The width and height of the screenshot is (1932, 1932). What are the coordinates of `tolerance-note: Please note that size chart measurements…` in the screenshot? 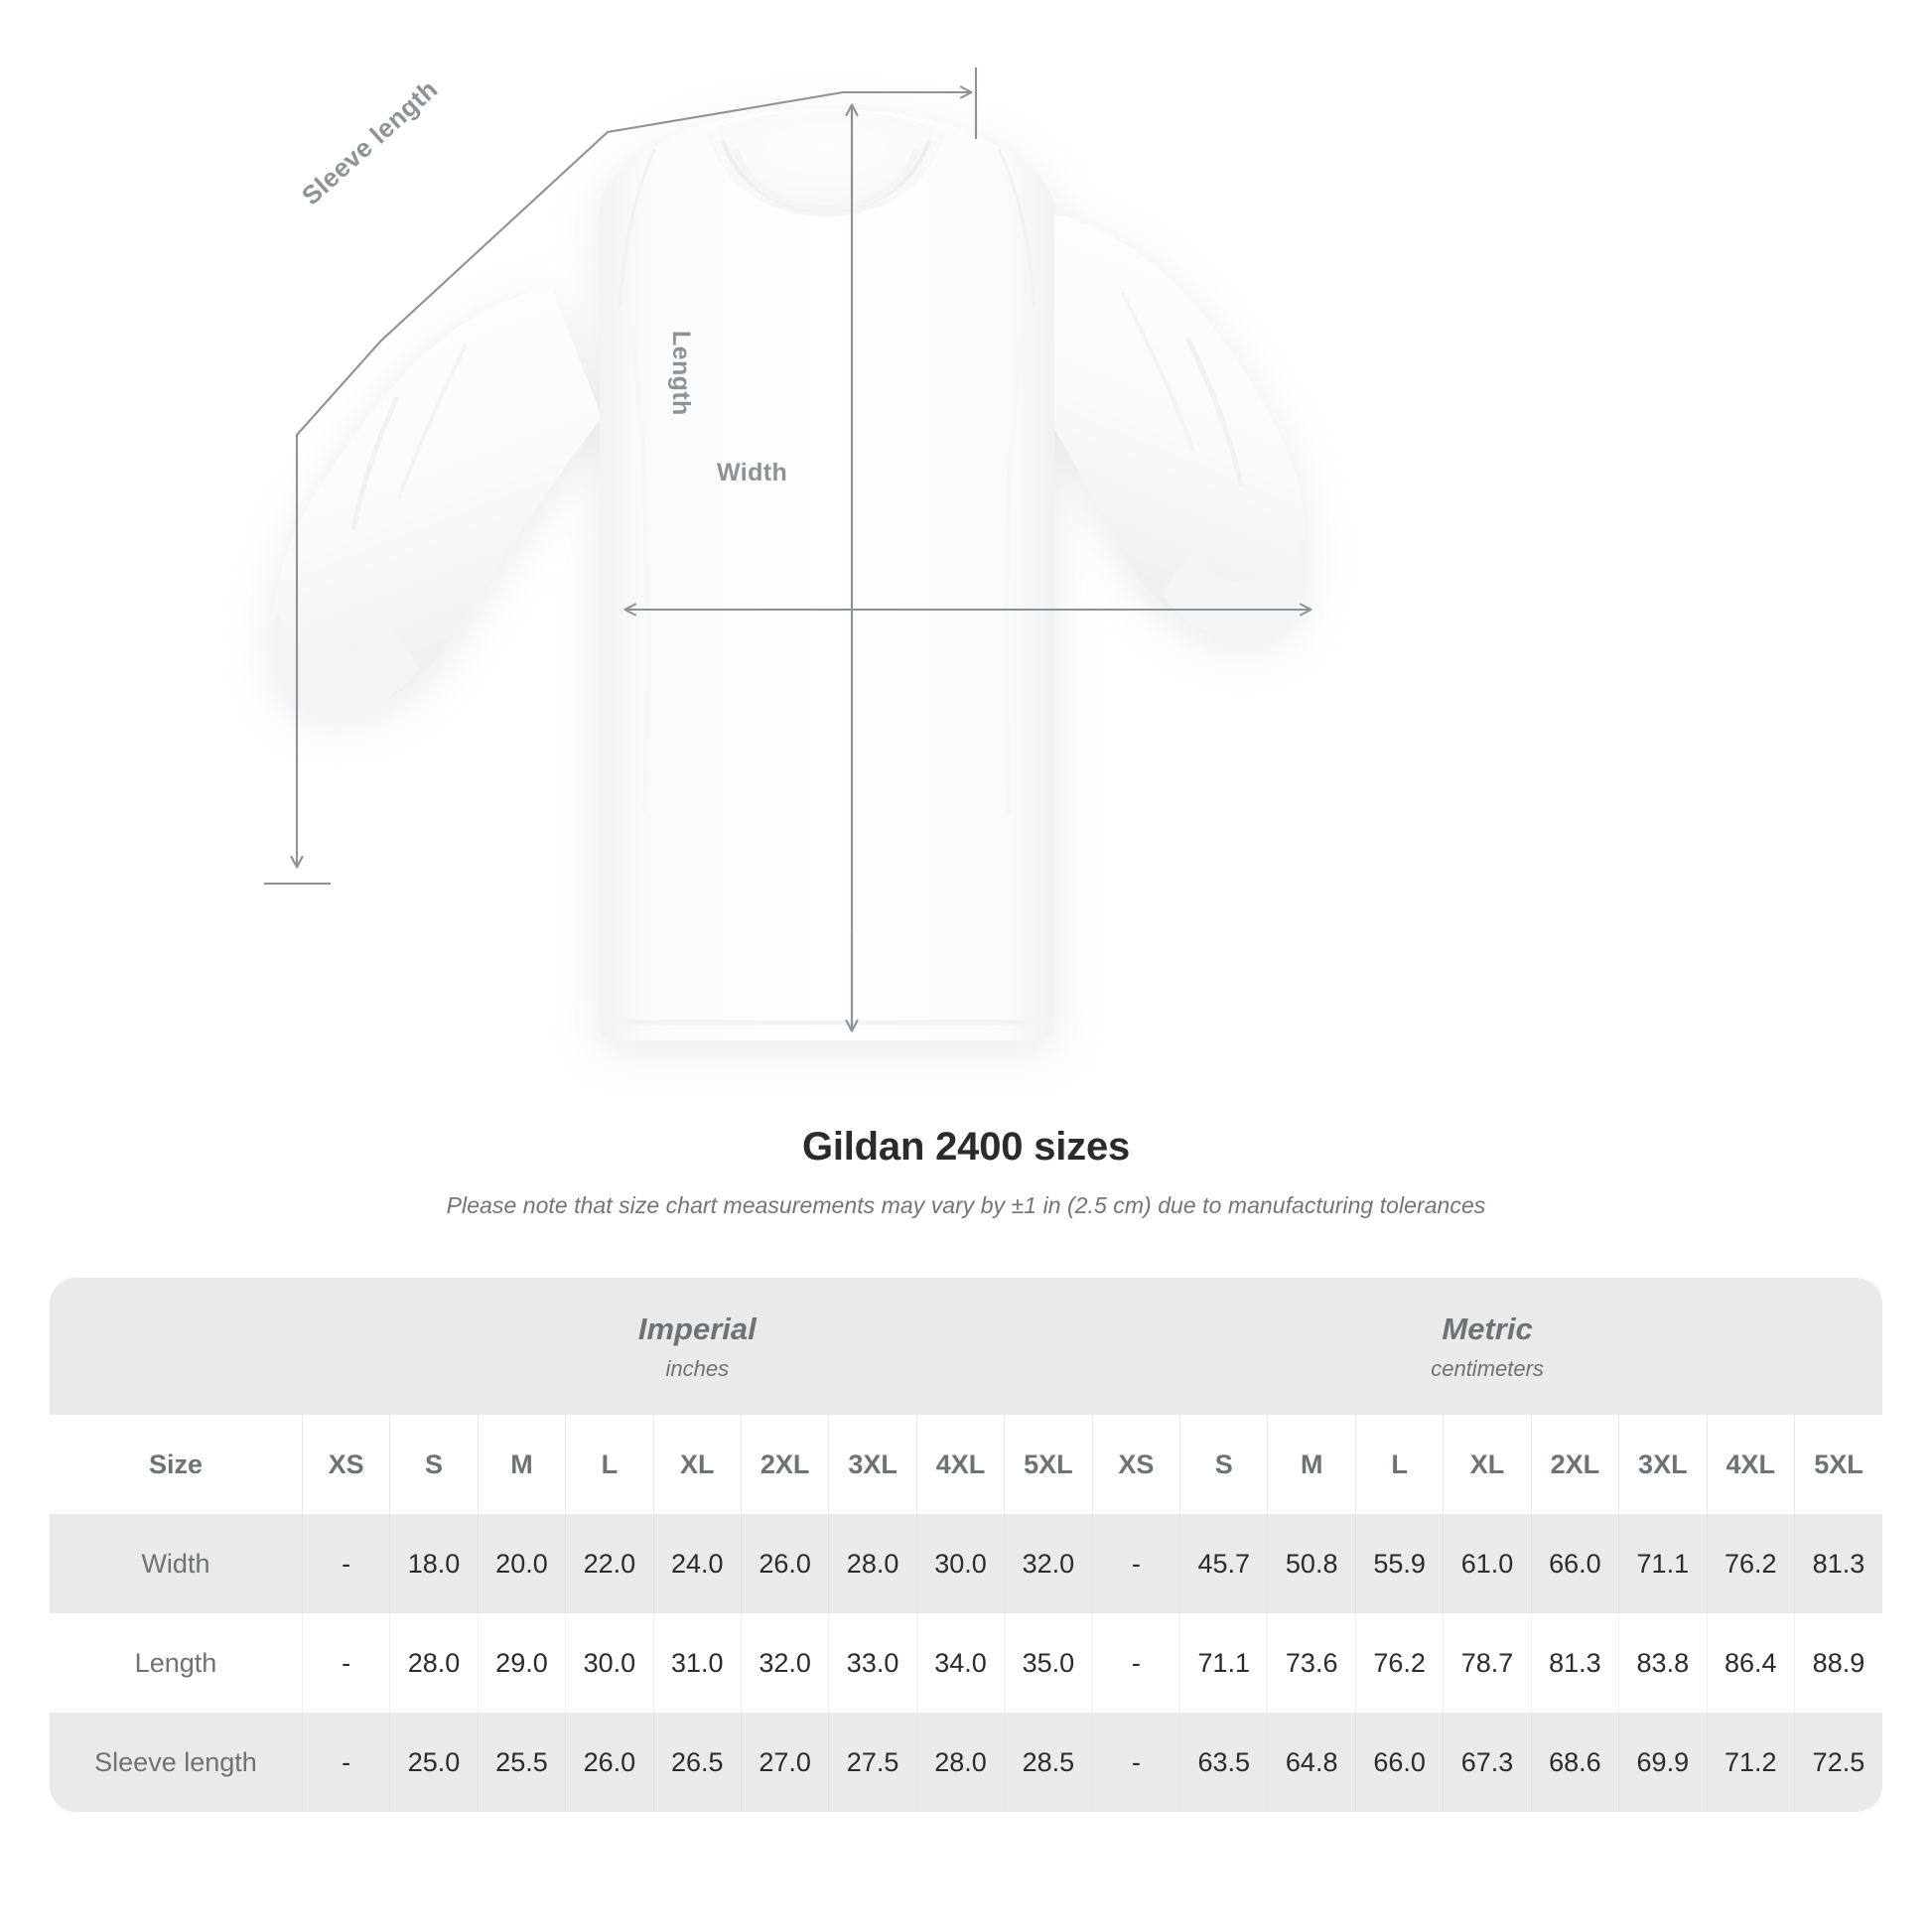 It's located at (966, 1205).